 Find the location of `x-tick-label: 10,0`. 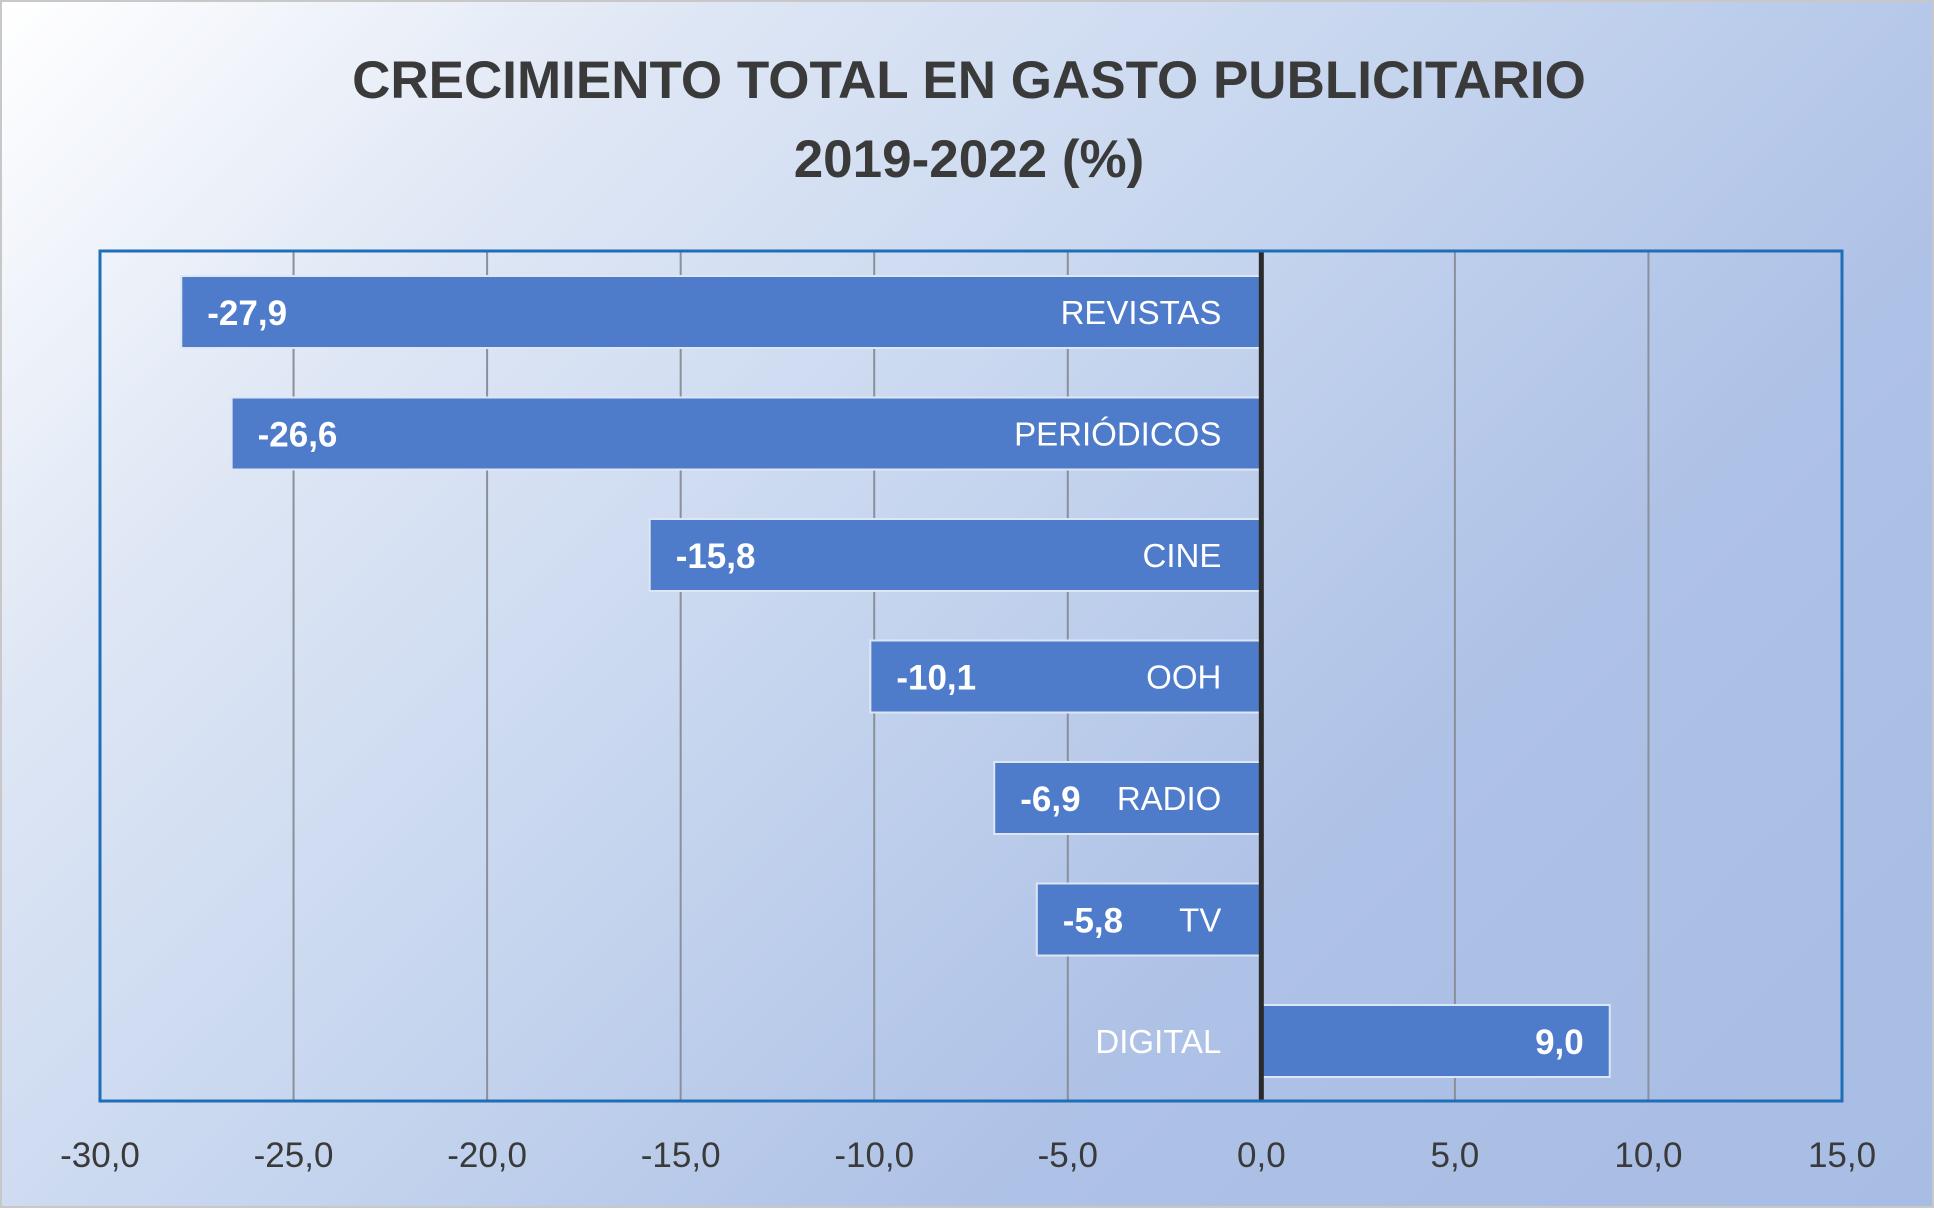

x-tick-label: 10,0 is located at coordinates (1648, 1155).